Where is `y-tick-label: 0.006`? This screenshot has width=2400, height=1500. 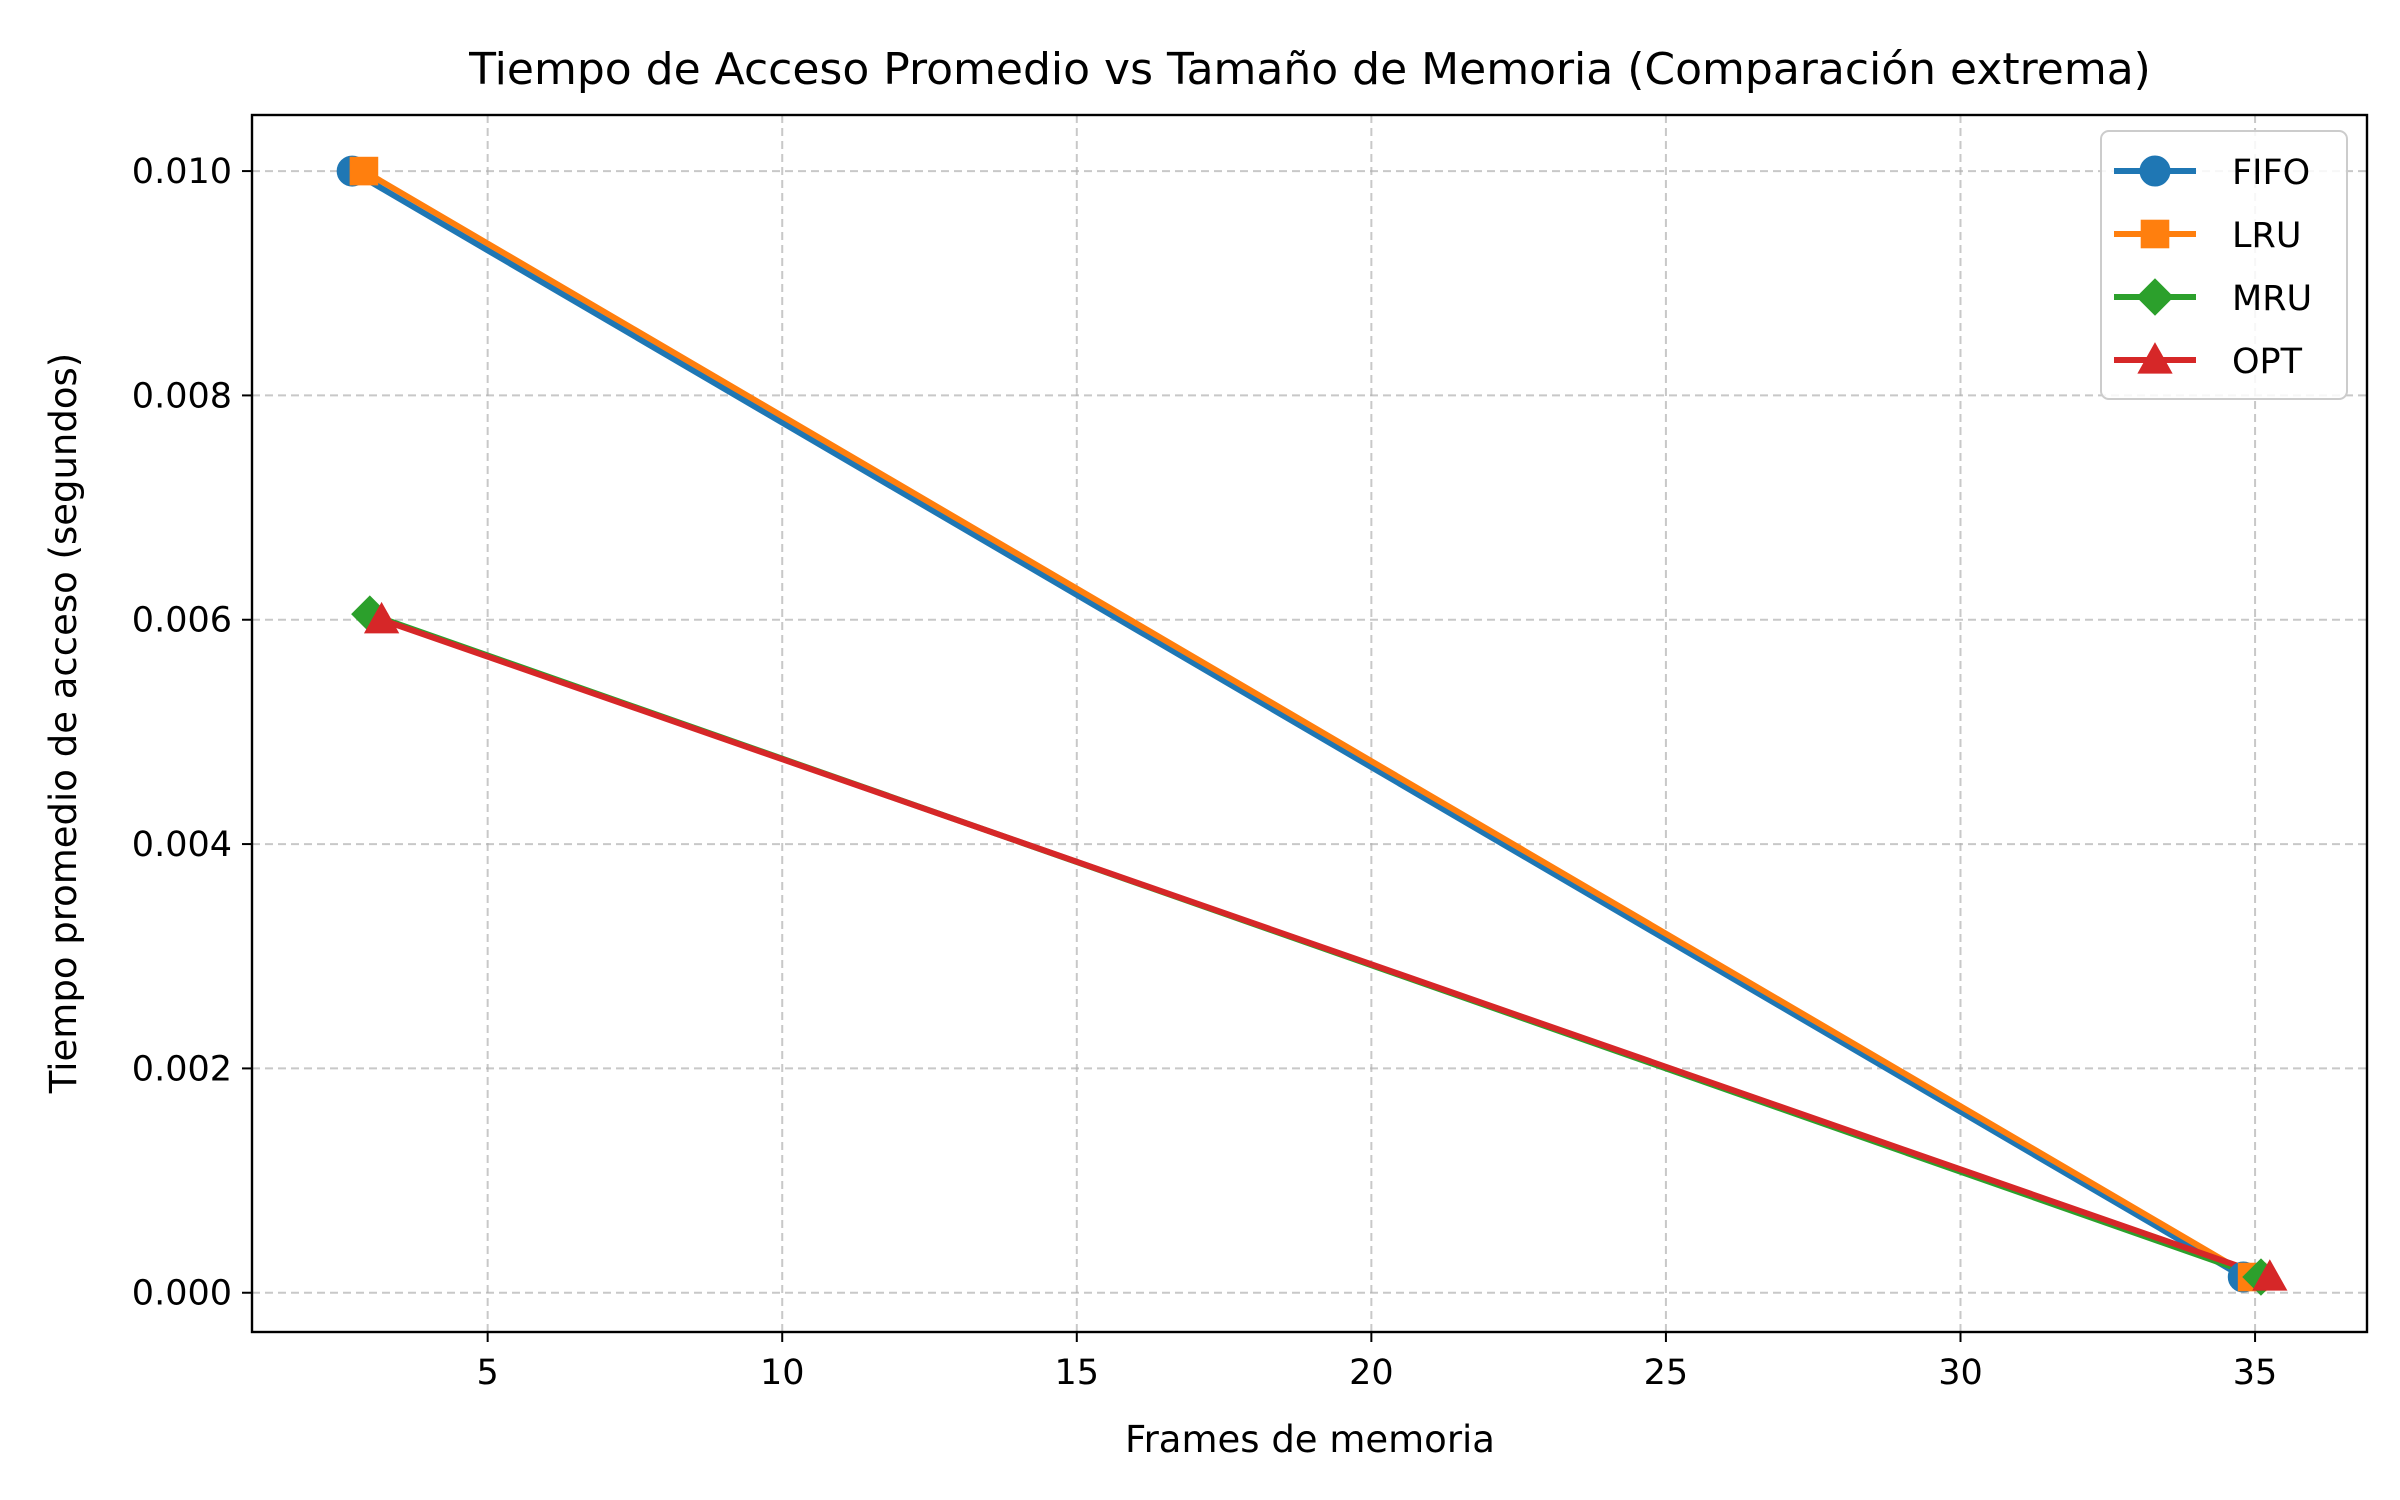 y-tick-label: 0.006 is located at coordinates (182, 621).